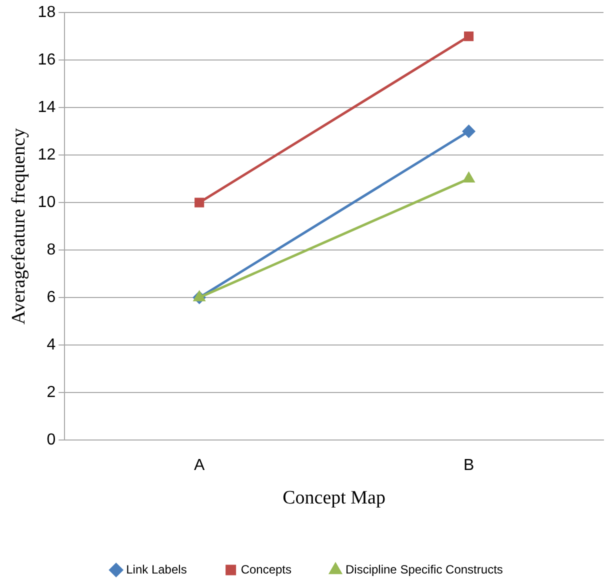 The image size is (611, 586). What do you see at coordinates (156, 569) in the screenshot?
I see `legend-label: Link Labels` at bounding box center [156, 569].